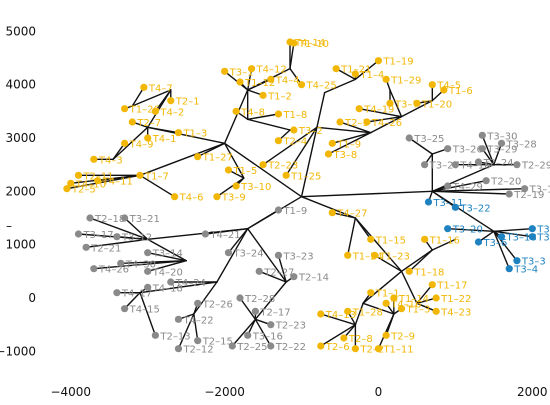  Describe the element at coordinates (297, 256) in the screenshot. I see `data-label: T3–23` at that location.